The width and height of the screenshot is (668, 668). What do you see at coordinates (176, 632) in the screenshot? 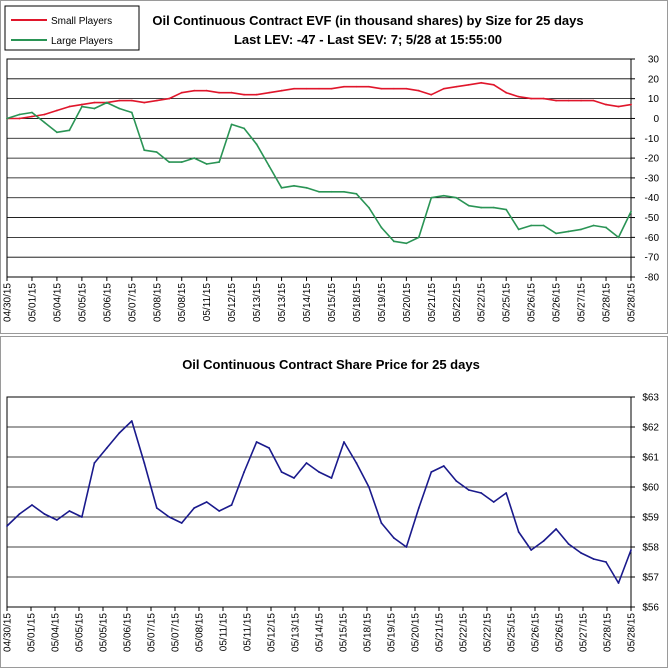
I see `x-tick-label: 05/07/15` at bounding box center [176, 632].